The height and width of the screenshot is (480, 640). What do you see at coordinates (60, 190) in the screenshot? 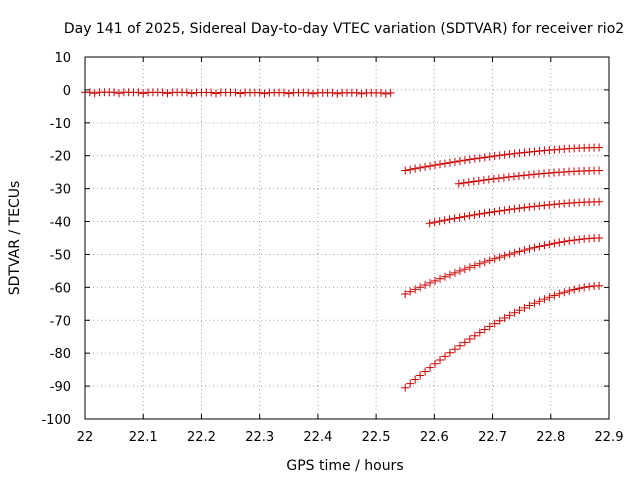
I see `y-tick-label: -30` at bounding box center [60, 190].